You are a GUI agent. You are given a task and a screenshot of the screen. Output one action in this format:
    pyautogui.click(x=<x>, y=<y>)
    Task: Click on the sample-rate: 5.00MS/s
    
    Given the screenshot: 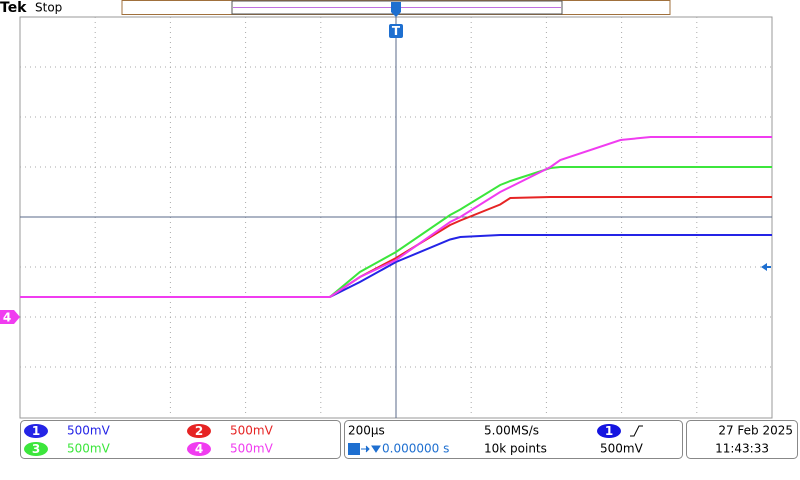 What is the action you would take?
    pyautogui.click(x=511, y=431)
    